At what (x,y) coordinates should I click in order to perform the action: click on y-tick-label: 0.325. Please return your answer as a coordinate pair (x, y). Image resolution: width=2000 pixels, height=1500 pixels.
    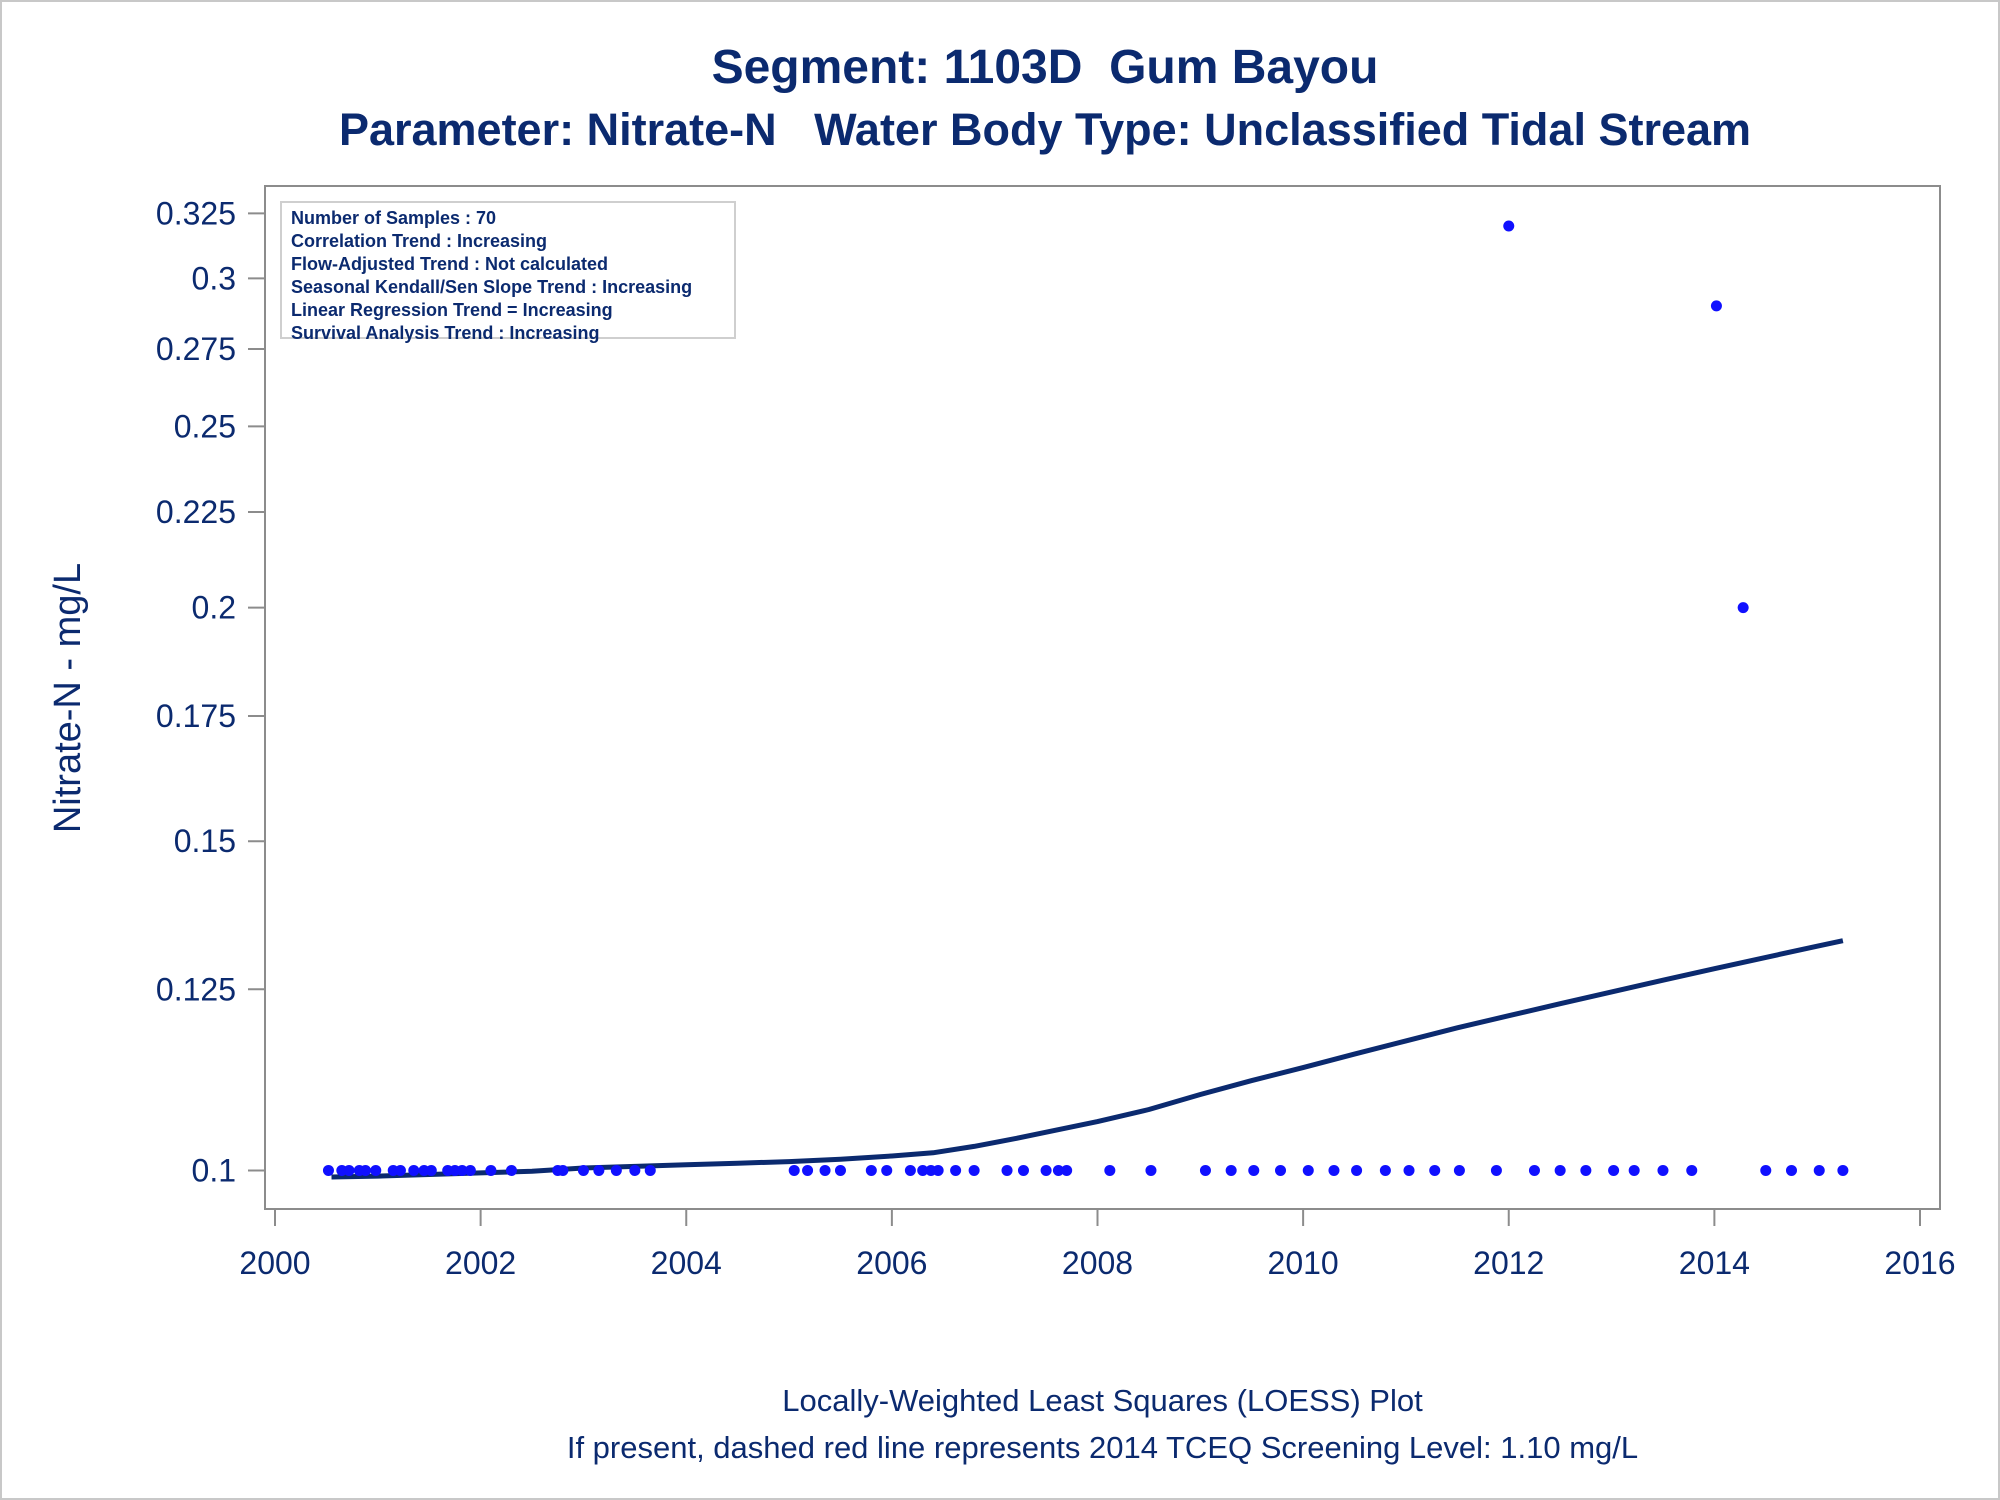
    Looking at the image, I should click on (196, 213).